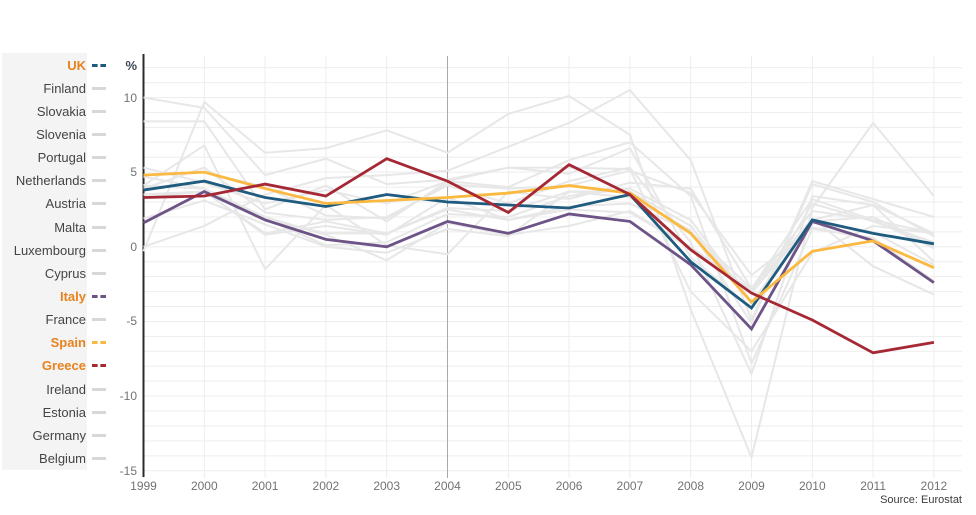 The image size is (976, 515). I want to click on y-tick-label--15: -15, so click(128, 470).